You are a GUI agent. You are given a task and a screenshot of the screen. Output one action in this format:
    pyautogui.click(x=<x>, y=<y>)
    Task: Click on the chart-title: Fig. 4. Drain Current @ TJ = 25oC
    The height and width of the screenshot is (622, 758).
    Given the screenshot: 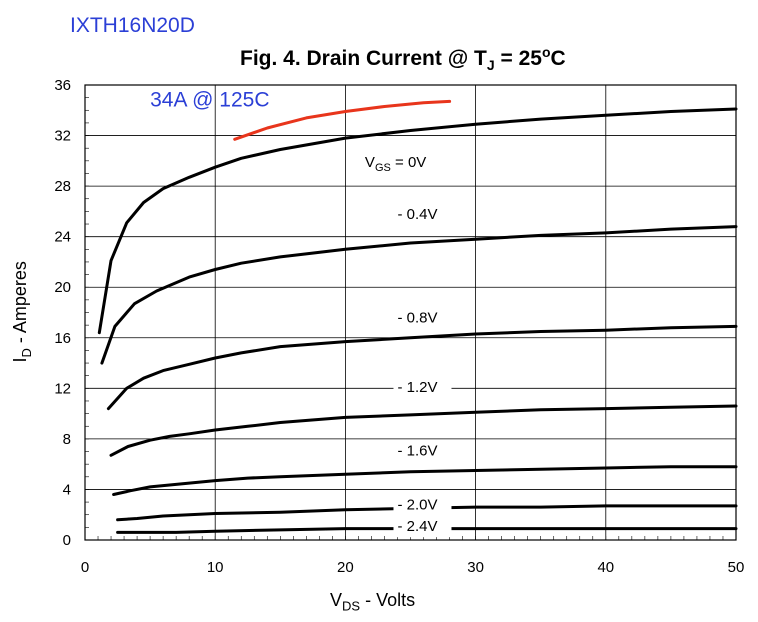 What is the action you would take?
    pyautogui.click(x=403, y=58)
    